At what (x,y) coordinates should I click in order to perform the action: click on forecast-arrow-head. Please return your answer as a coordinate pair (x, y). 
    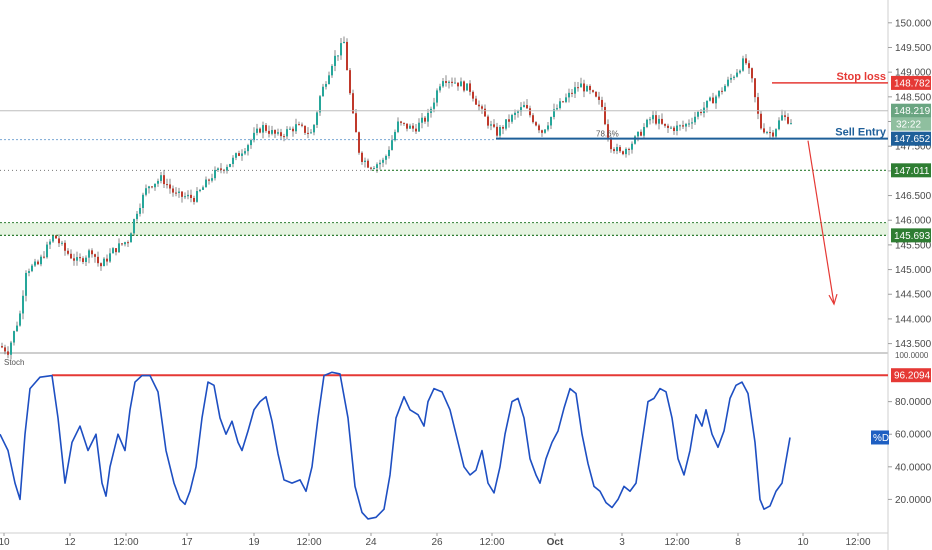
    Looking at the image, I should click on (833, 299).